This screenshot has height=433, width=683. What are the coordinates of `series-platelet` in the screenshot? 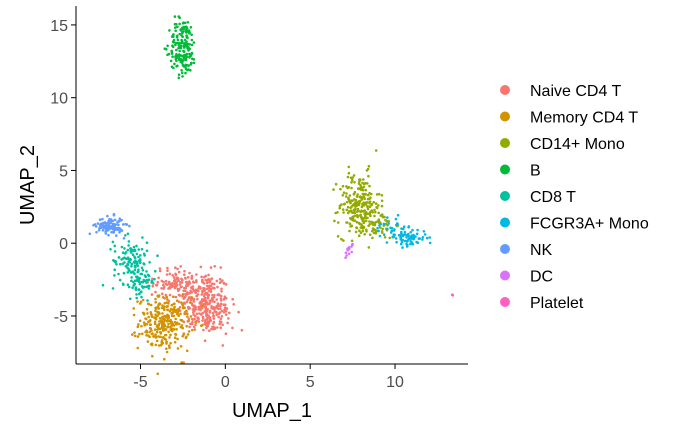 It's located at (452, 295).